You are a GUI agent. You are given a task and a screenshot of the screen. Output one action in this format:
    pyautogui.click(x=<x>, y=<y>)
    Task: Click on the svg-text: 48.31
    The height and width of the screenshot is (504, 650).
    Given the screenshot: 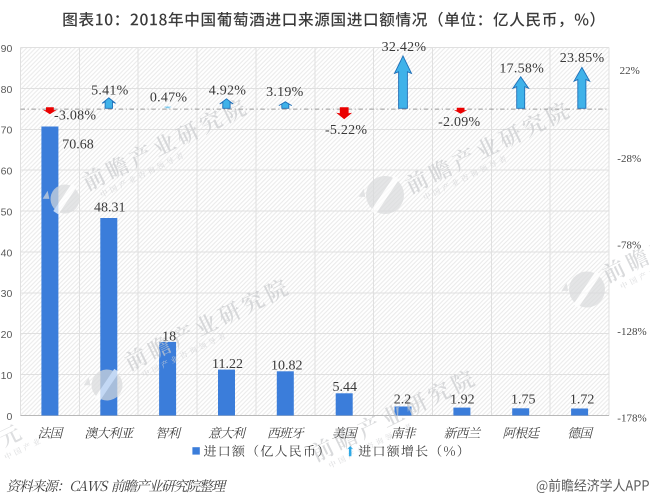 What is the action you would take?
    pyautogui.click(x=110, y=208)
    